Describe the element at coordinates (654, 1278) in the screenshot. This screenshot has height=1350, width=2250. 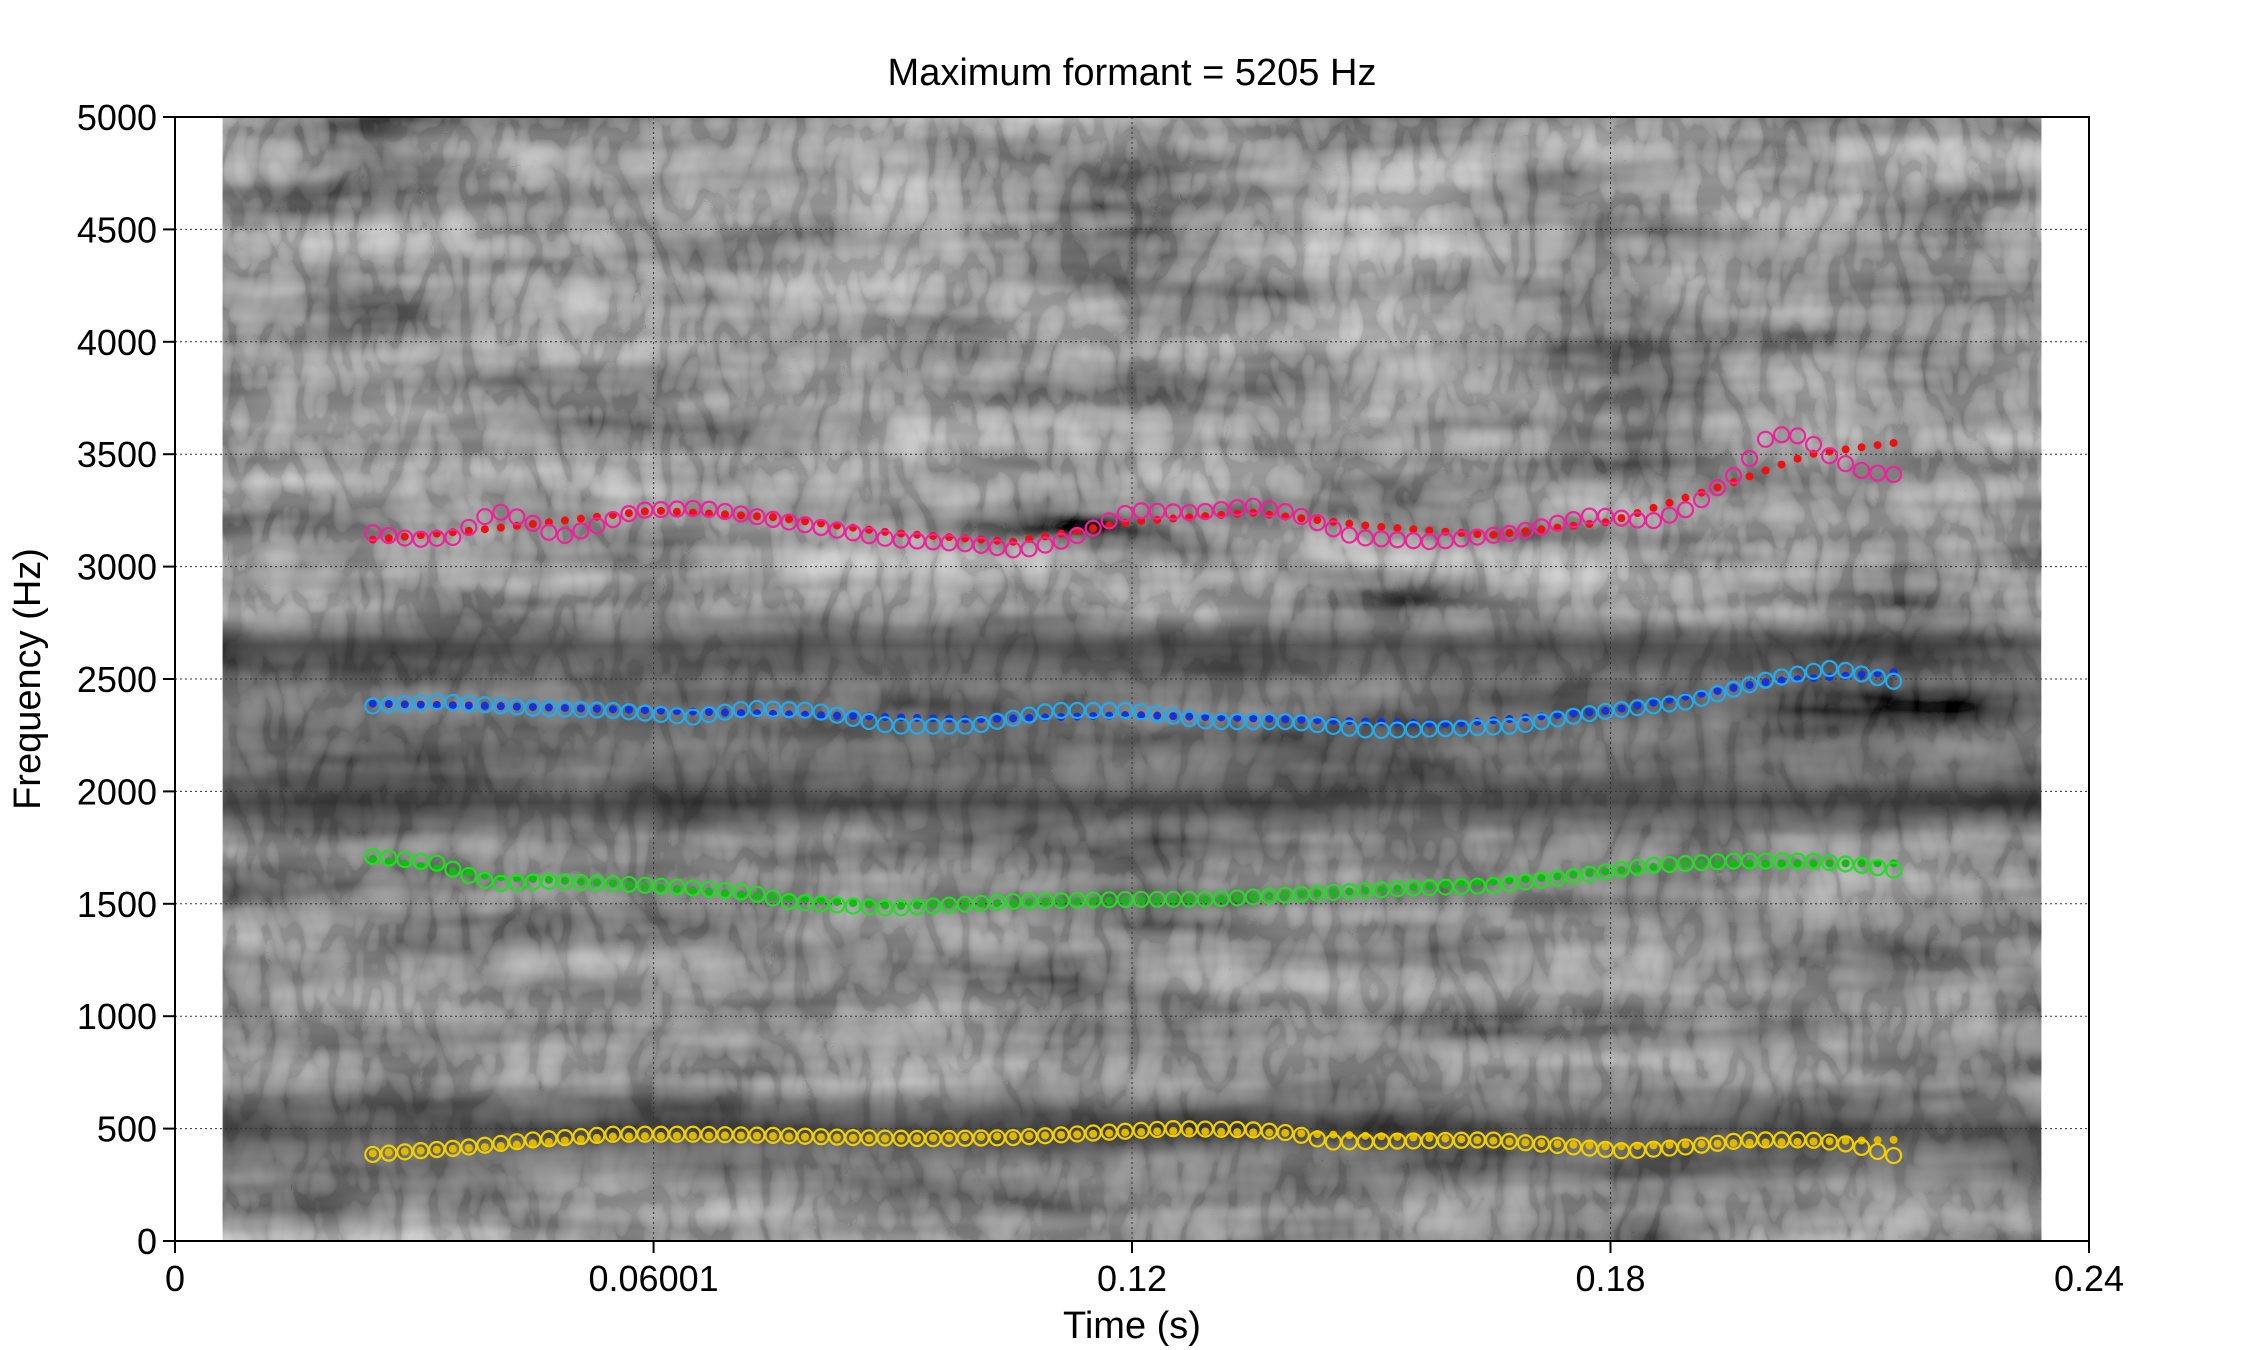
I see `x-tick-label: 0.06001` at that location.